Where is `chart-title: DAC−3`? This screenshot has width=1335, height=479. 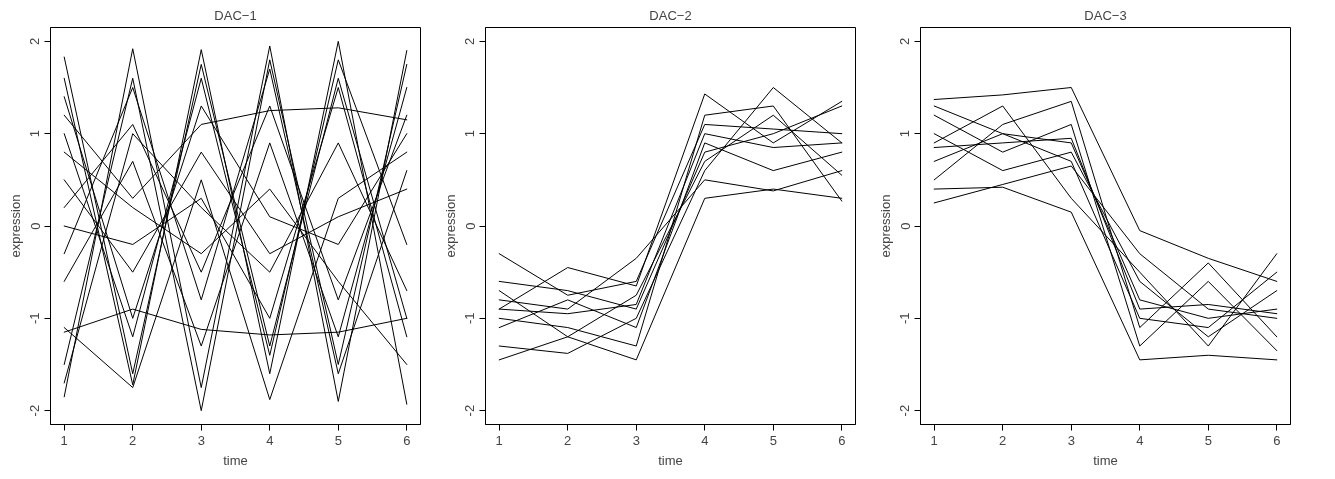 chart-title: DAC−3 is located at coordinates (1105, 15).